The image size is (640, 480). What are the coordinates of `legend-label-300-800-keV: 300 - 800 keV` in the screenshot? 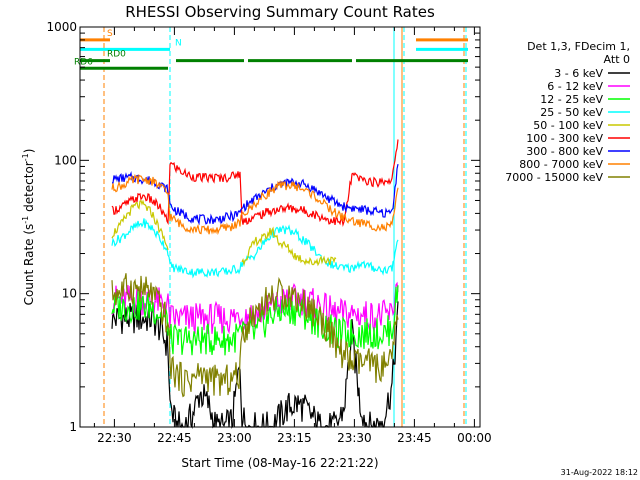 It's located at (564, 151).